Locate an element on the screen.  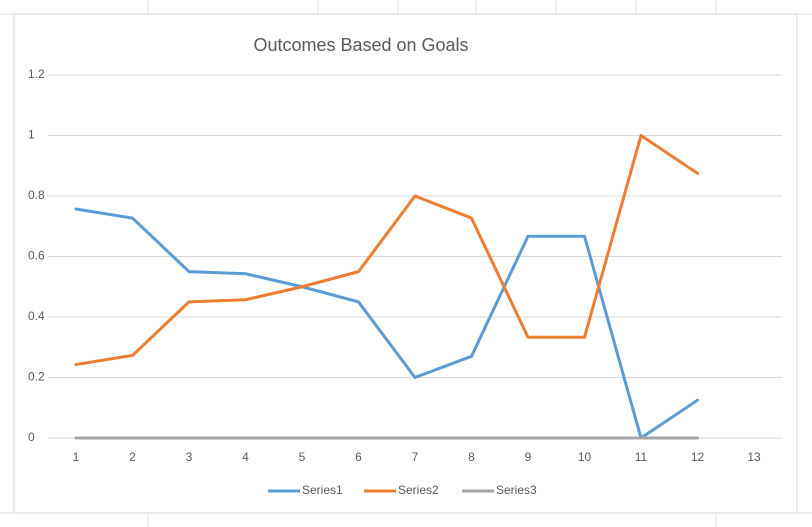
x-tick-label: 5 is located at coordinates (302, 457).